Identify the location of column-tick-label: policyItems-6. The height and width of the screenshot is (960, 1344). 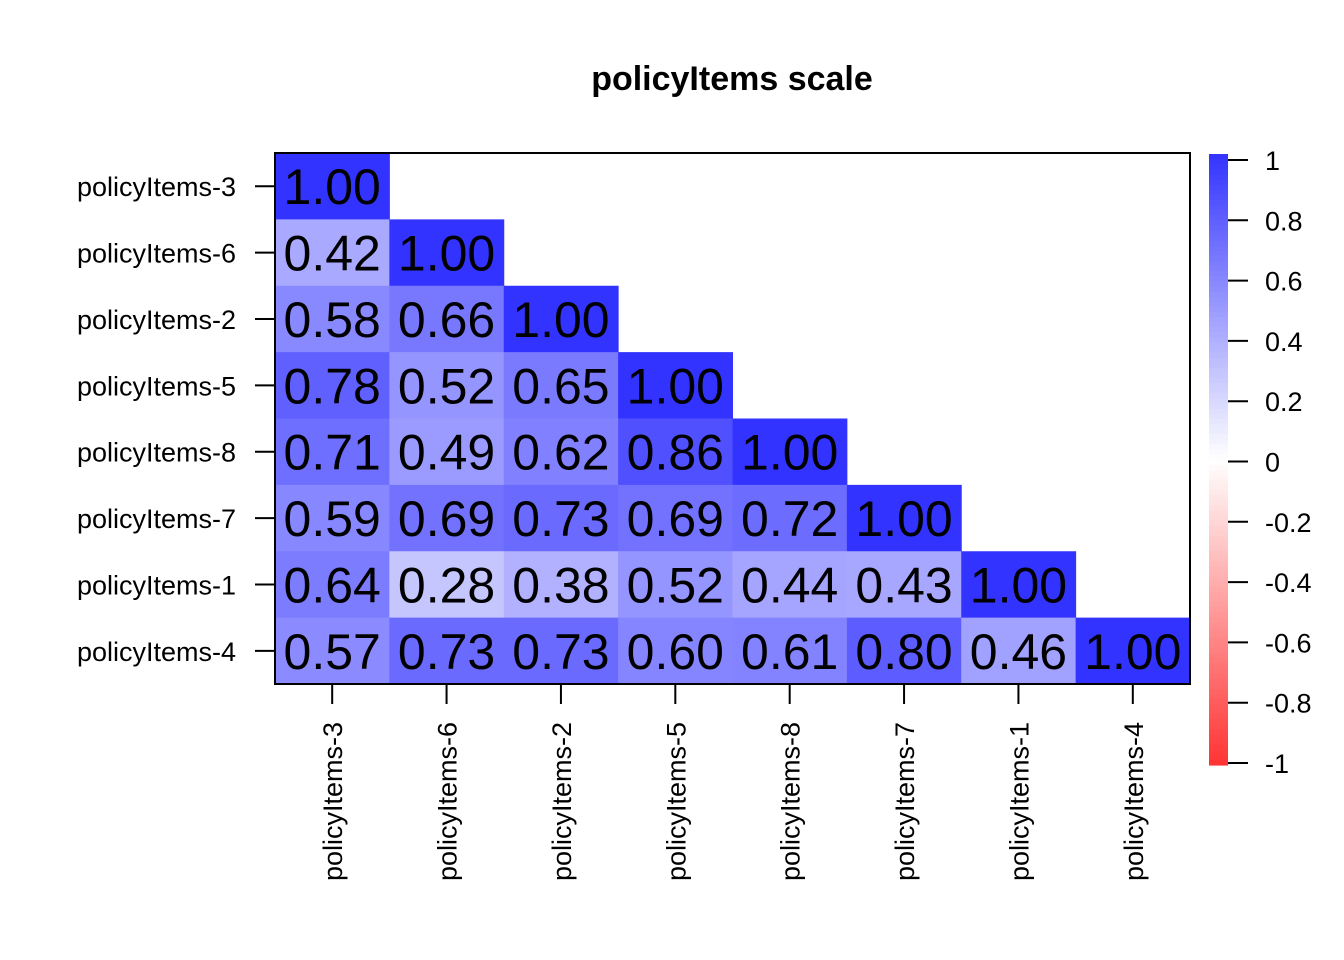
(448, 801).